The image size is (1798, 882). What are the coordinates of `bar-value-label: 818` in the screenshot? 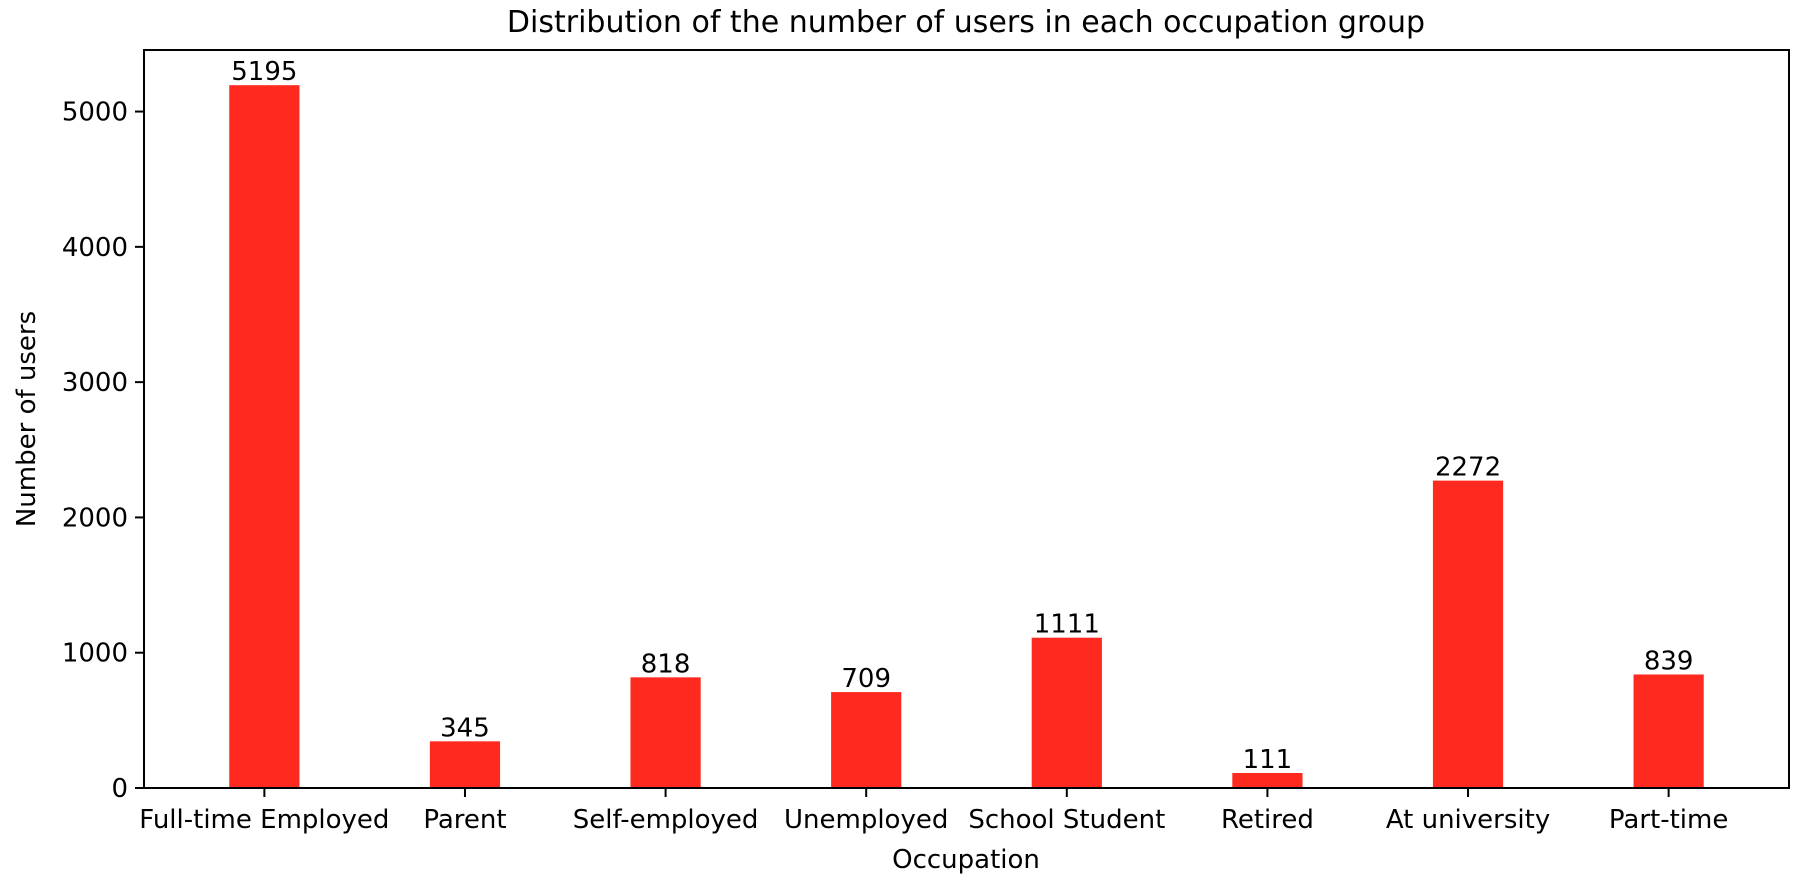 It's located at (666, 664).